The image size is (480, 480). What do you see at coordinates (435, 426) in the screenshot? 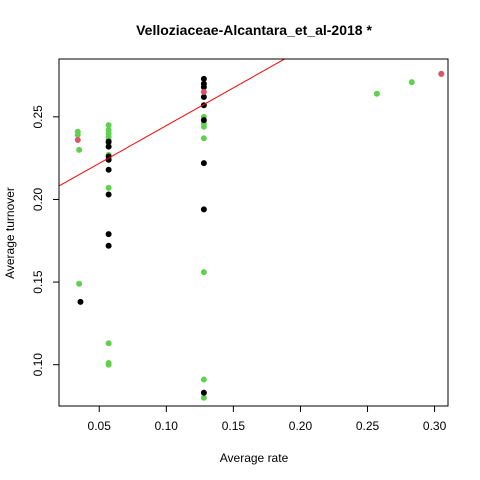
I see `x-tick-label: 0.30` at bounding box center [435, 426].